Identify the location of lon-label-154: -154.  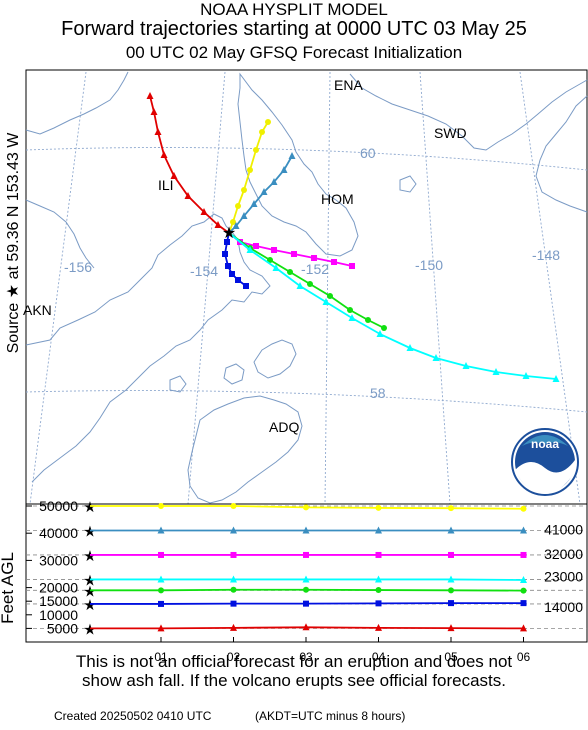
(204, 271).